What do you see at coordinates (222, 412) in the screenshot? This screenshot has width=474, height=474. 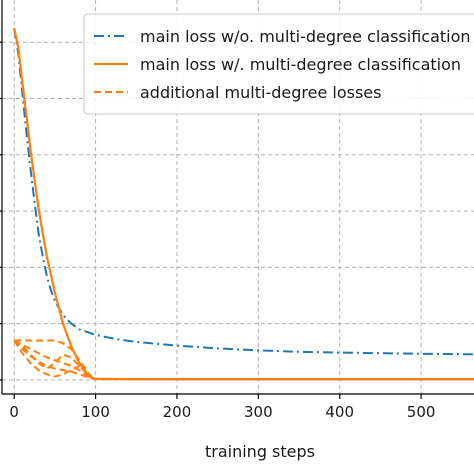 I see `tick-labels: 0 100 200 300 400 500` at bounding box center [222, 412].